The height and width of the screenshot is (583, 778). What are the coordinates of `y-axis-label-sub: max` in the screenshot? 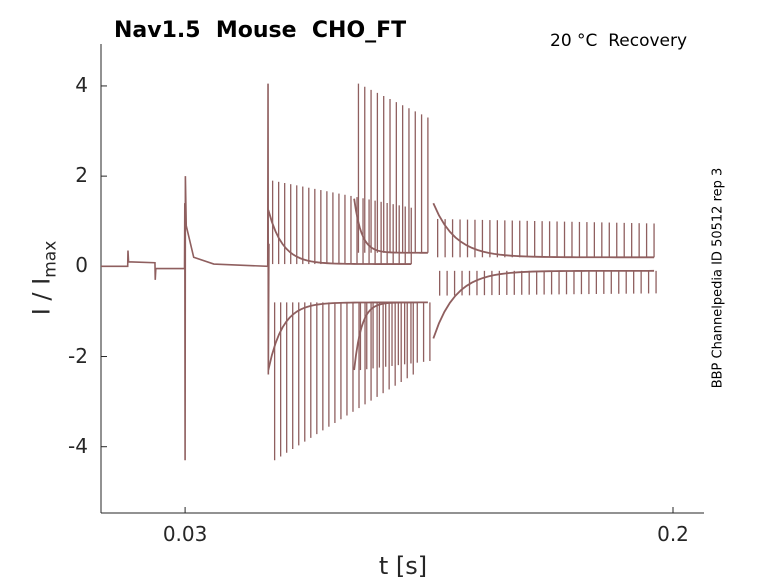 It's located at (50, 259).